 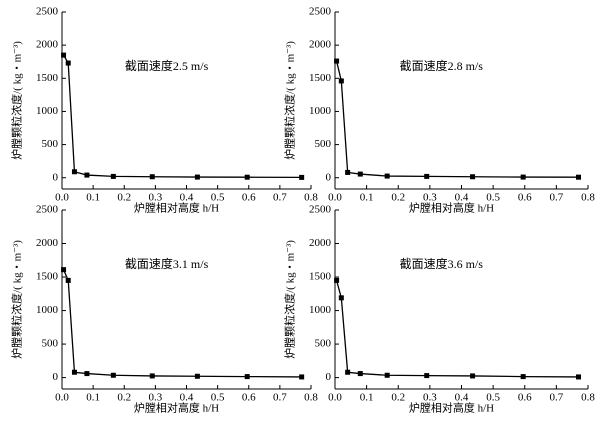 I want to click on annotation: 截面速度2.5 m/s, so click(x=167, y=65).